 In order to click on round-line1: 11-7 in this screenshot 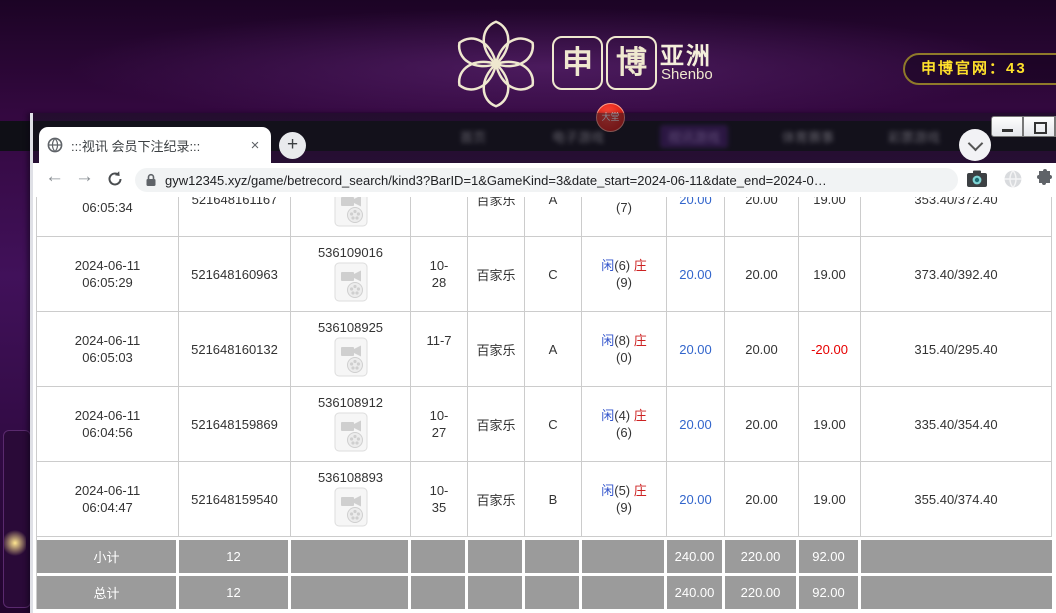, I will do `click(439, 340)`.